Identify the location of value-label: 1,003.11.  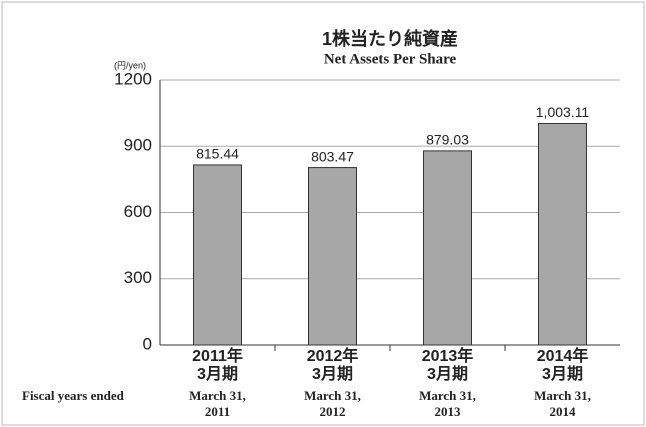
(563, 112).